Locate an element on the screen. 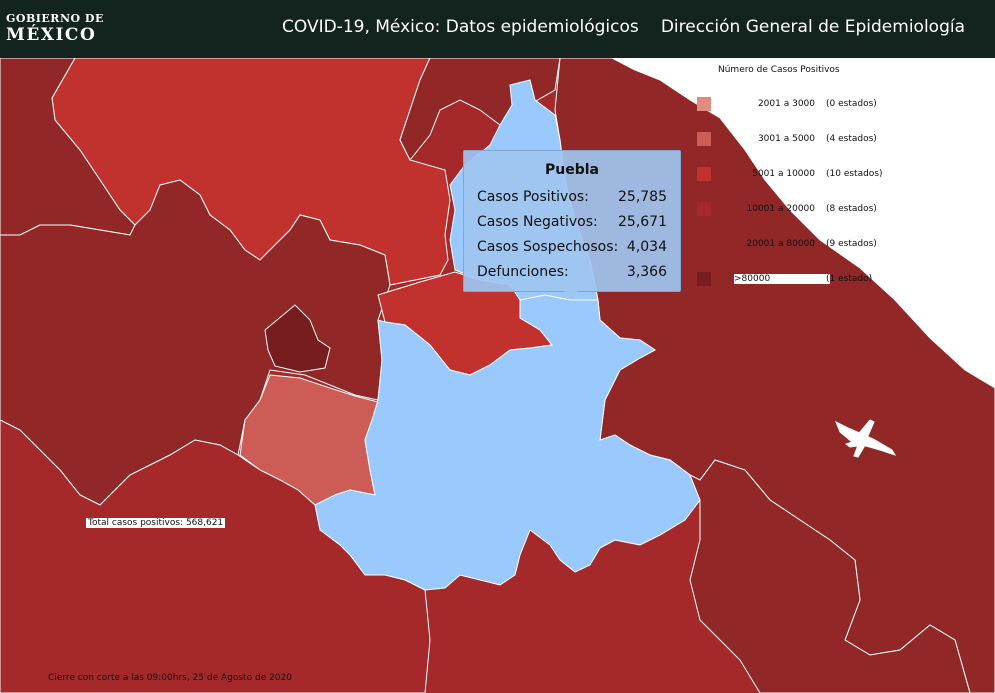 Image resolution: width=995 pixels, height=693 pixels. legend-range: >80000 is located at coordinates (782, 279).